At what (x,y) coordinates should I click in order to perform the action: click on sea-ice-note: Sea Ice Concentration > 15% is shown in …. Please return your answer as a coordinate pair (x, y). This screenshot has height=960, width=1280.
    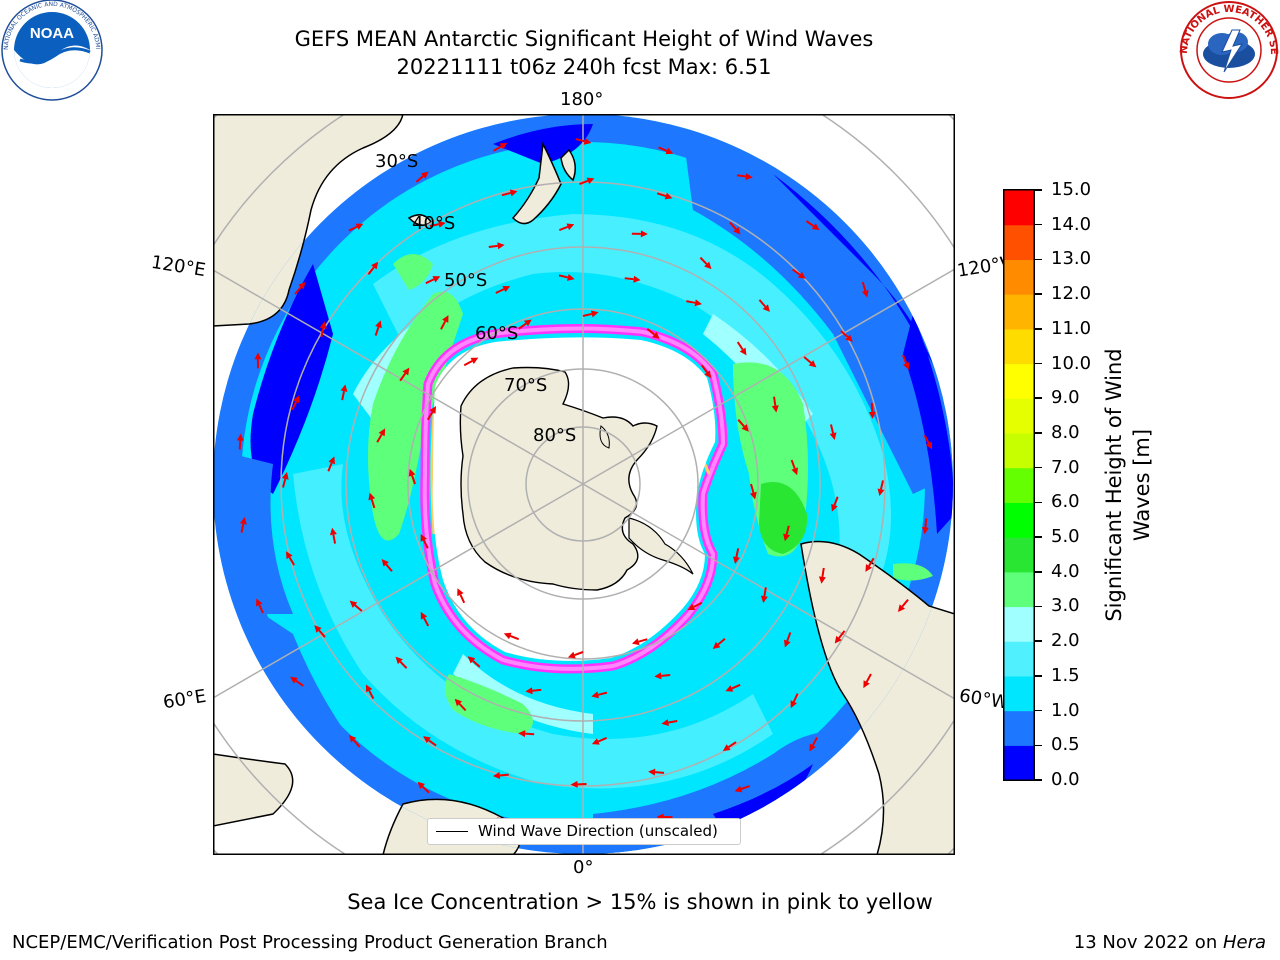
    Looking at the image, I should click on (640, 902).